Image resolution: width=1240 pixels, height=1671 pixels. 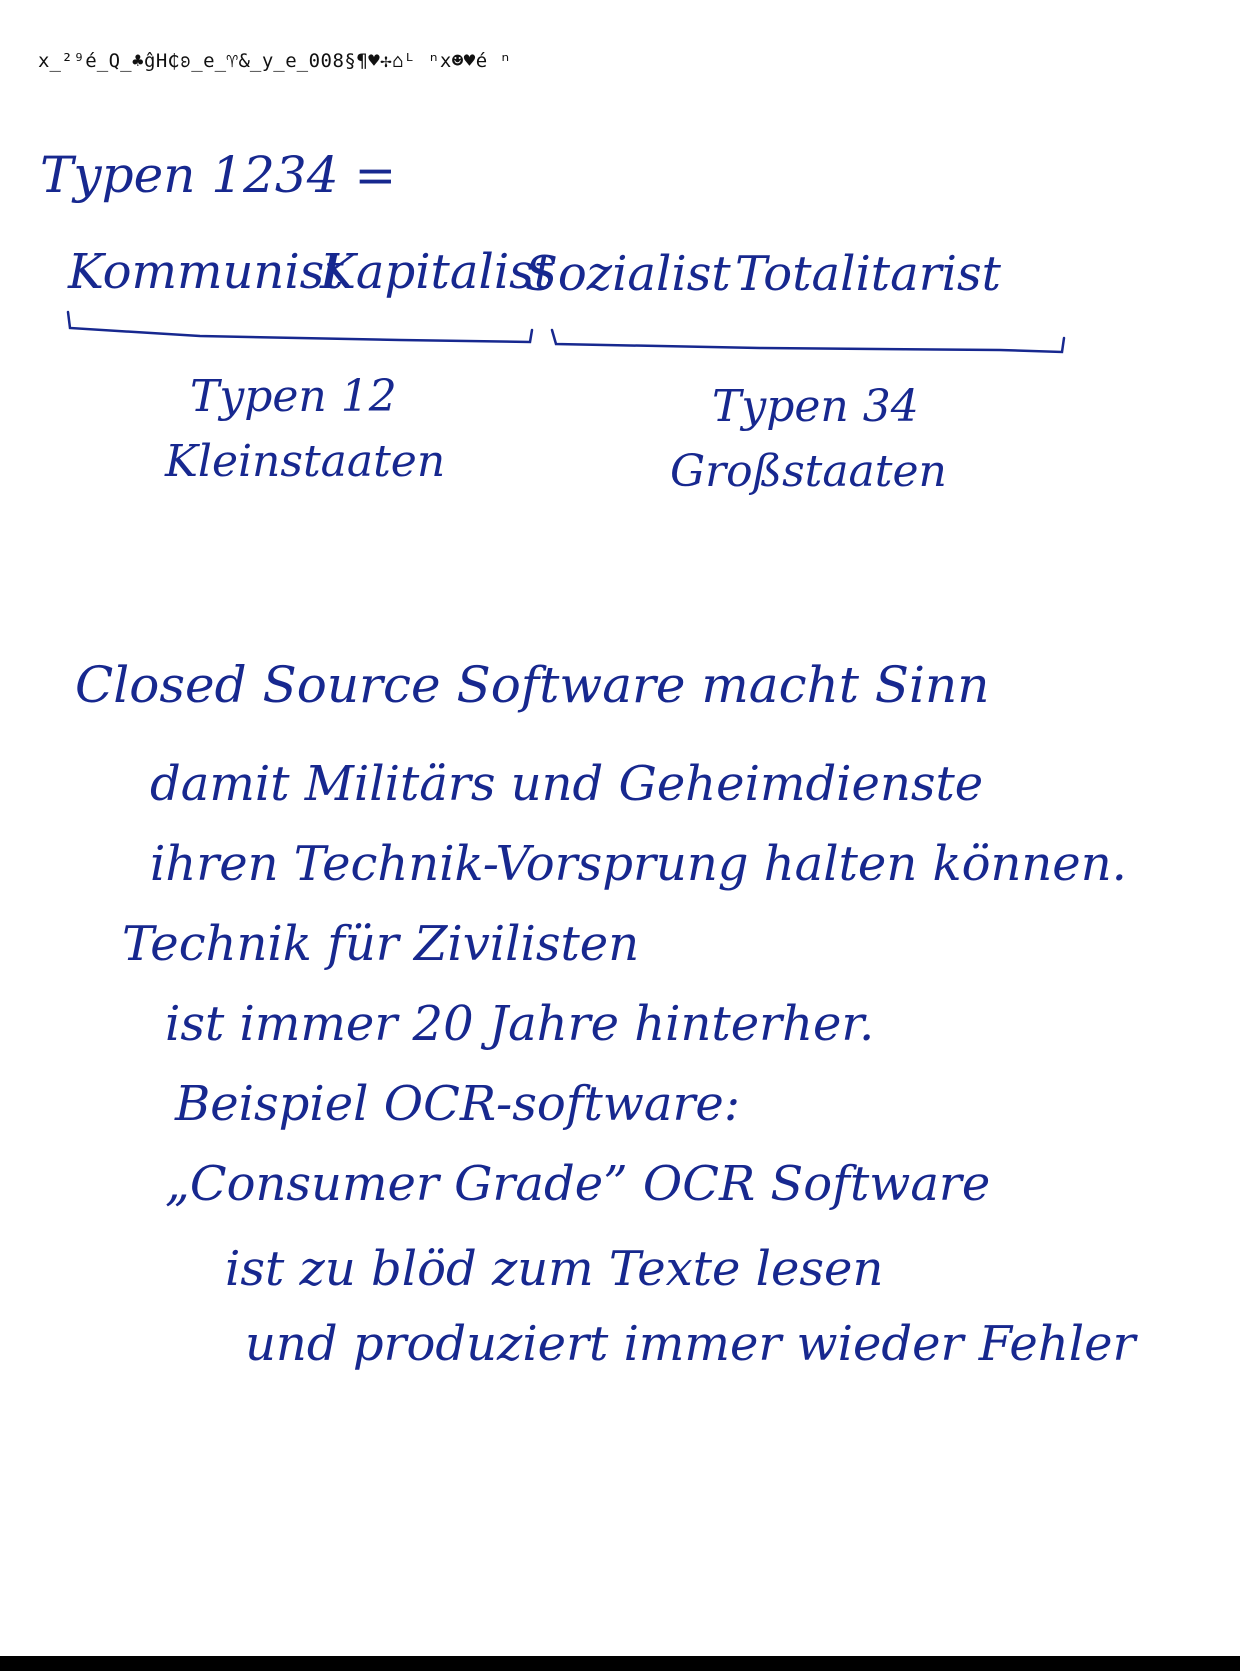 I want to click on para-line-5: ist immer 20 Jahre hinterher., so click(x=520, y=1024).